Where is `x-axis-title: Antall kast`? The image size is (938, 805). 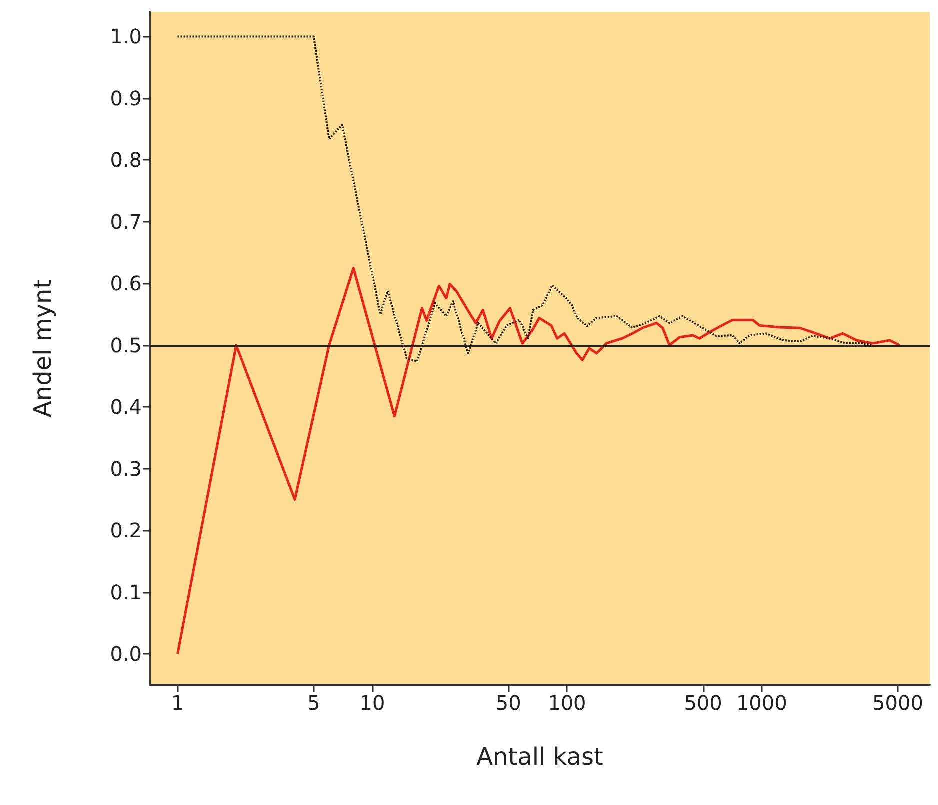
x-axis-title: Antall kast is located at coordinates (540, 757).